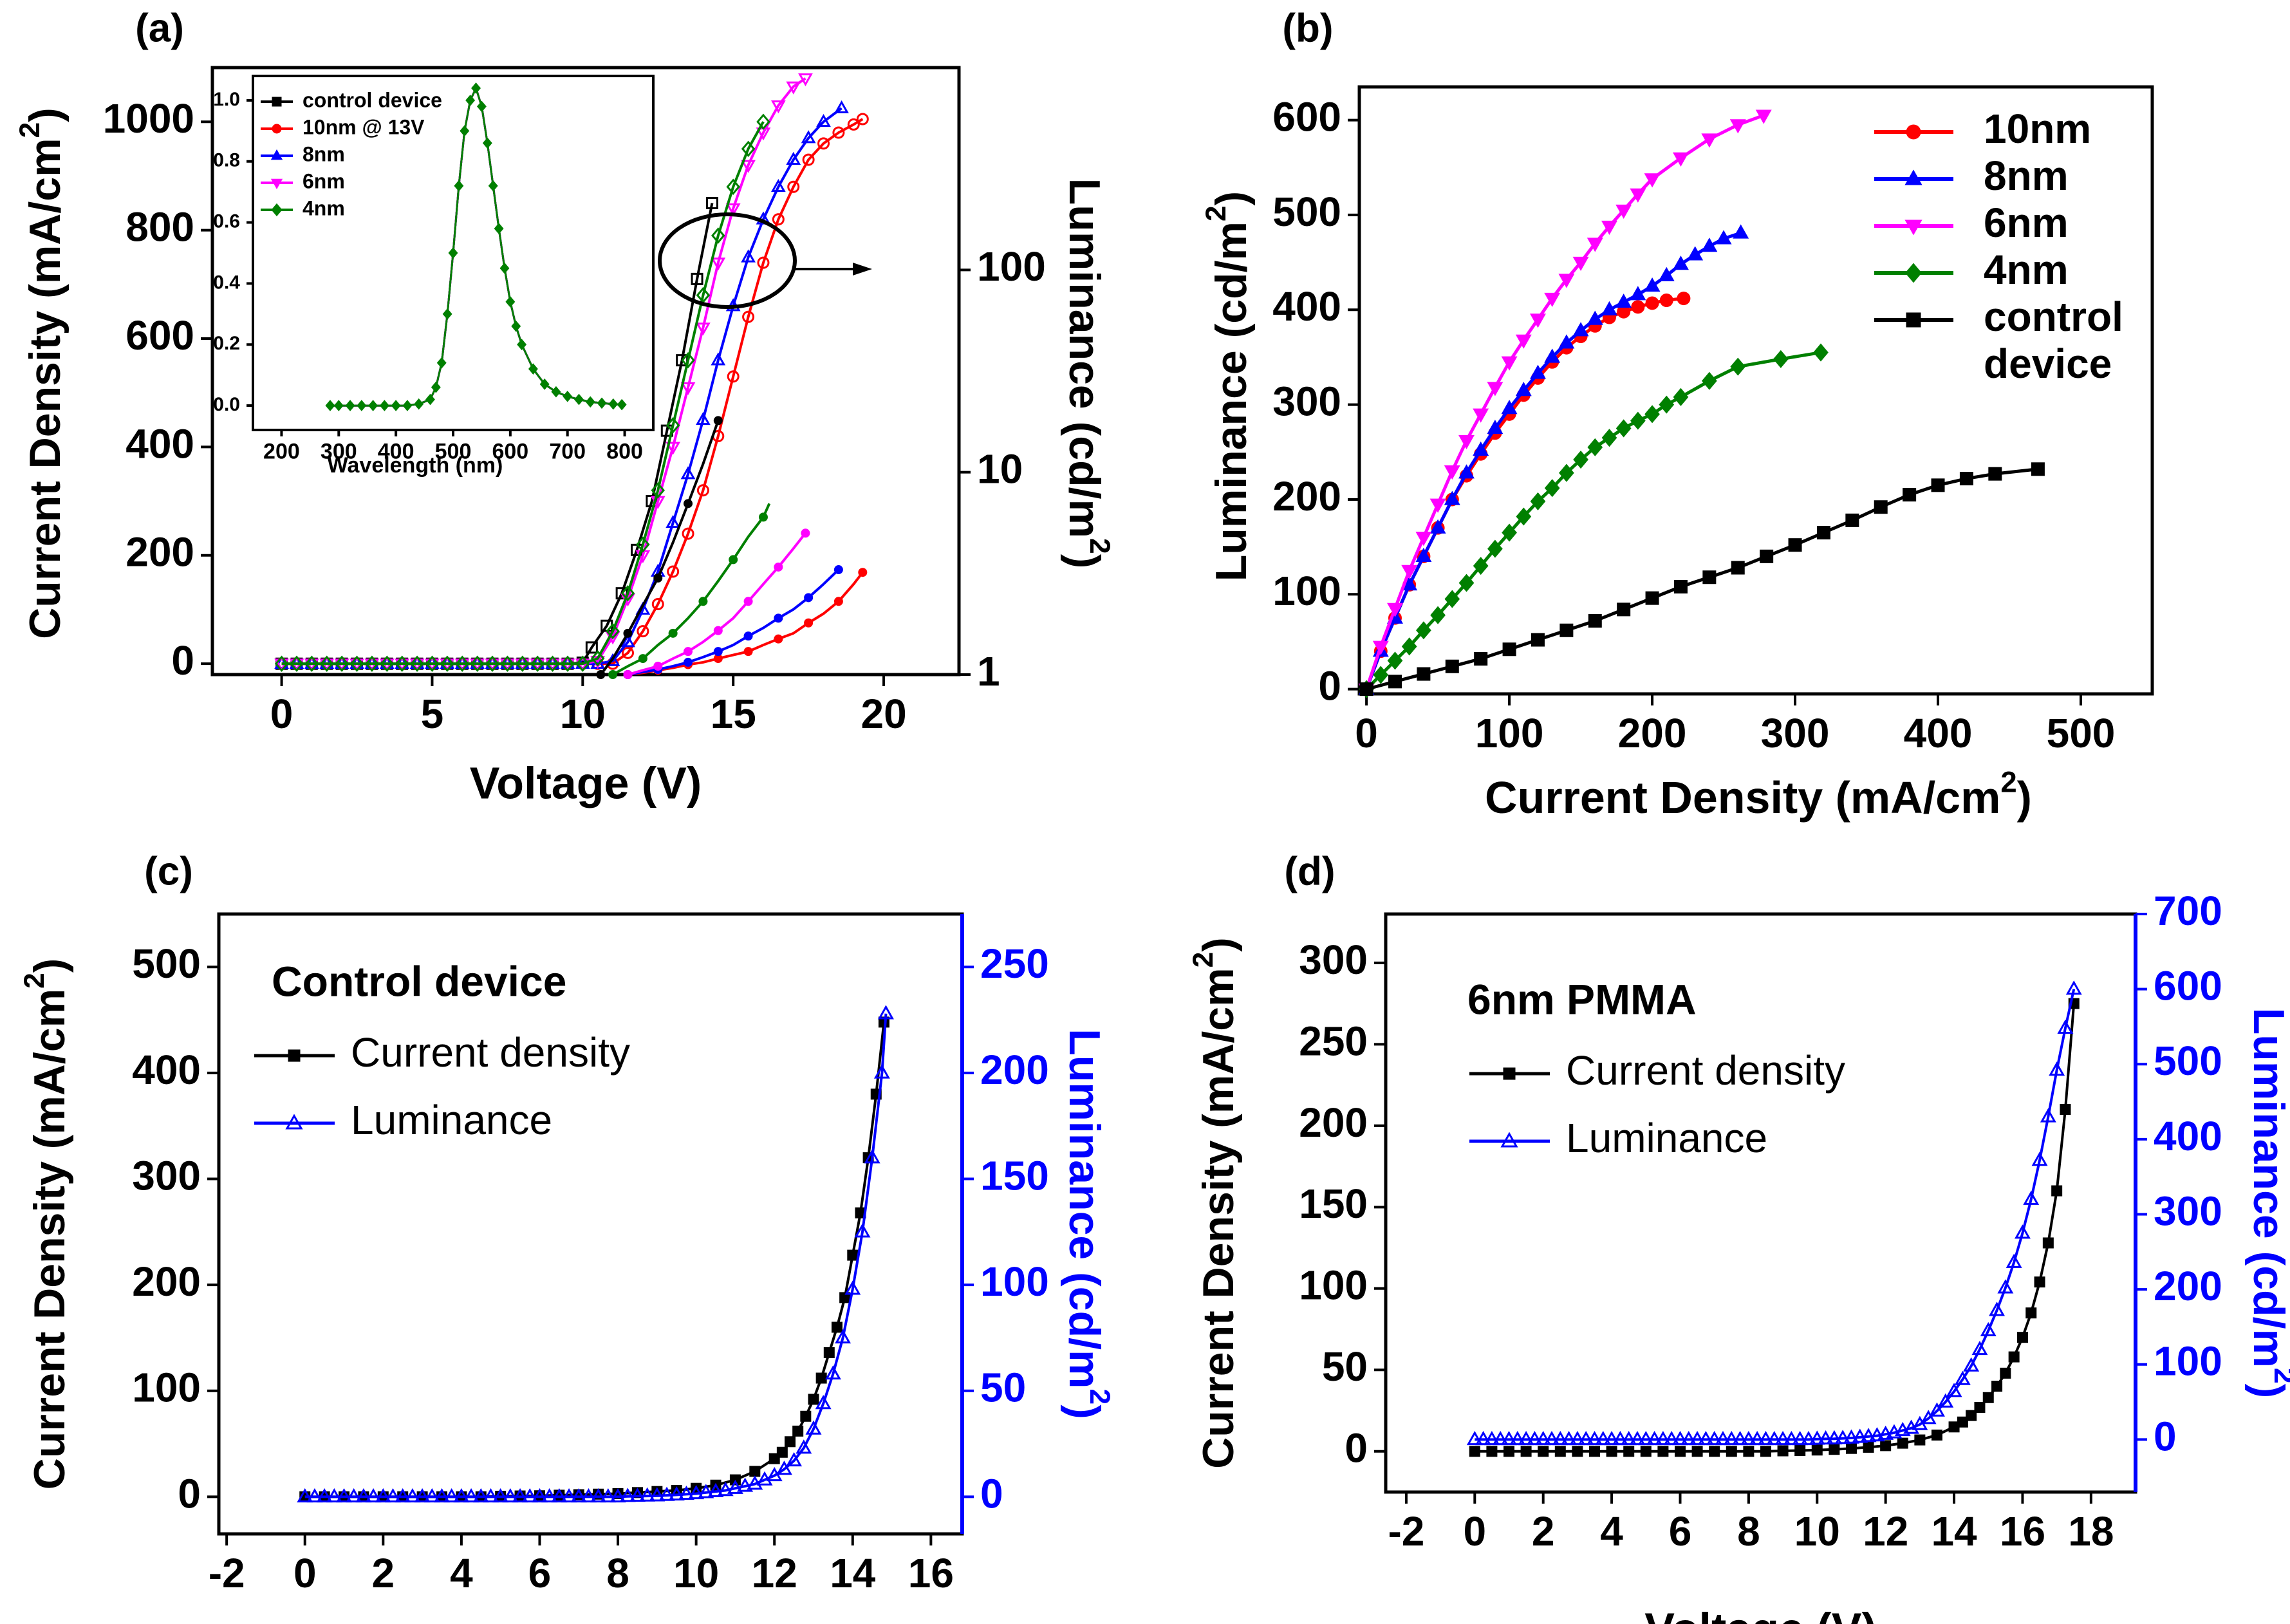  What do you see at coordinates (226, 282) in the screenshot?
I see `left-y-tick-label: 0.4` at bounding box center [226, 282].